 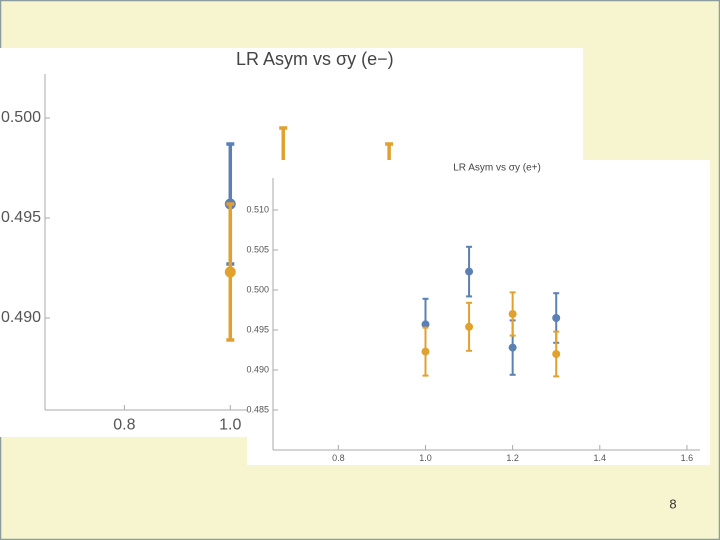 I want to click on slide-number: 8, so click(x=672, y=503).